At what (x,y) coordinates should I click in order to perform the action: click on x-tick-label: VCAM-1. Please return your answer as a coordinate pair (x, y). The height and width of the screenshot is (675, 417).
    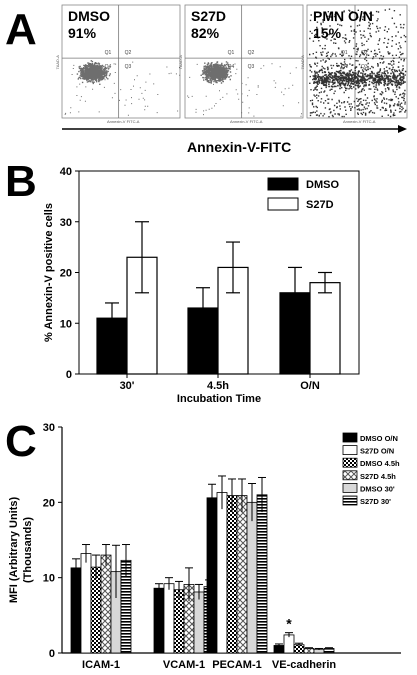
    Looking at the image, I should click on (184, 665).